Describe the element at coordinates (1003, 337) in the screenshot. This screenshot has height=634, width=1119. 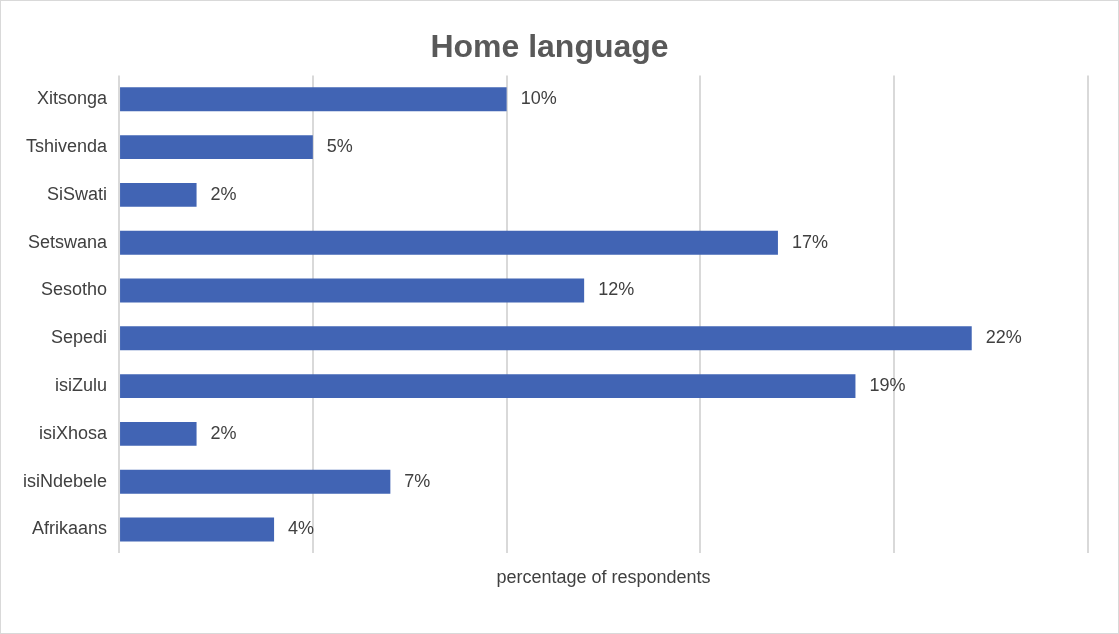
I see `data-label: 22%` at that location.